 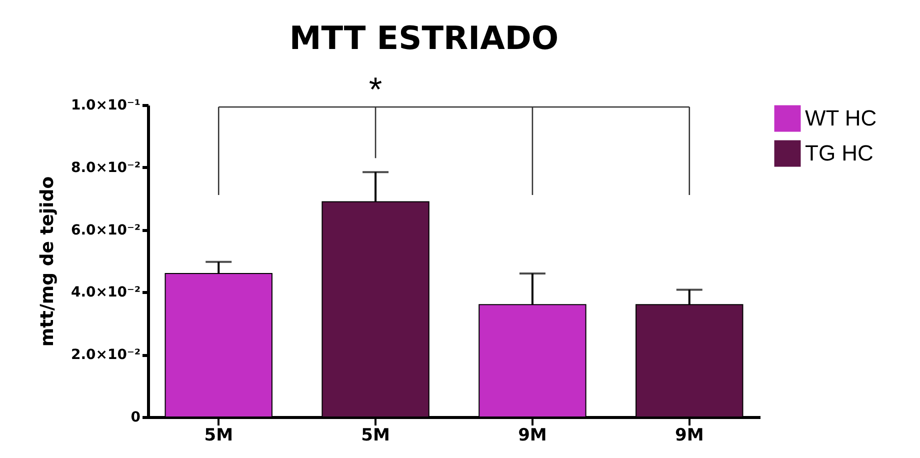 I want to click on y-tick-label: 0, so click(x=135, y=418).